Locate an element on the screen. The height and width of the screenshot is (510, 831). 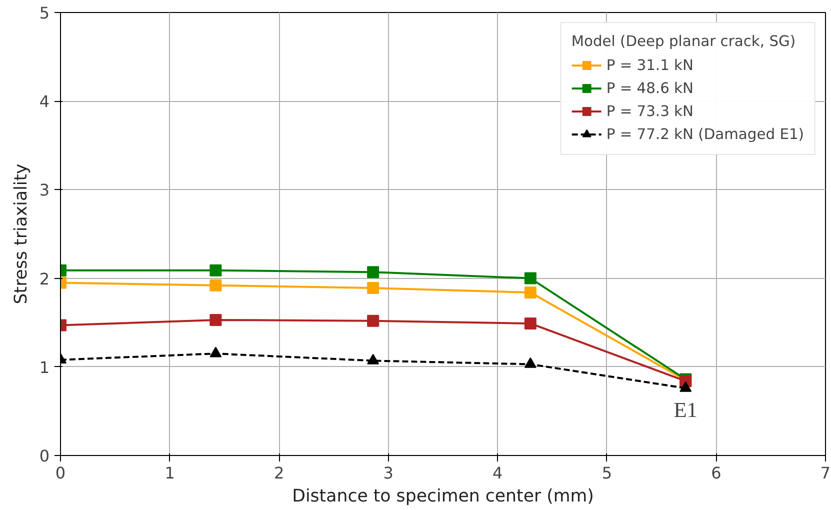
legend-label: P = 73.3 kN is located at coordinates (650, 111).